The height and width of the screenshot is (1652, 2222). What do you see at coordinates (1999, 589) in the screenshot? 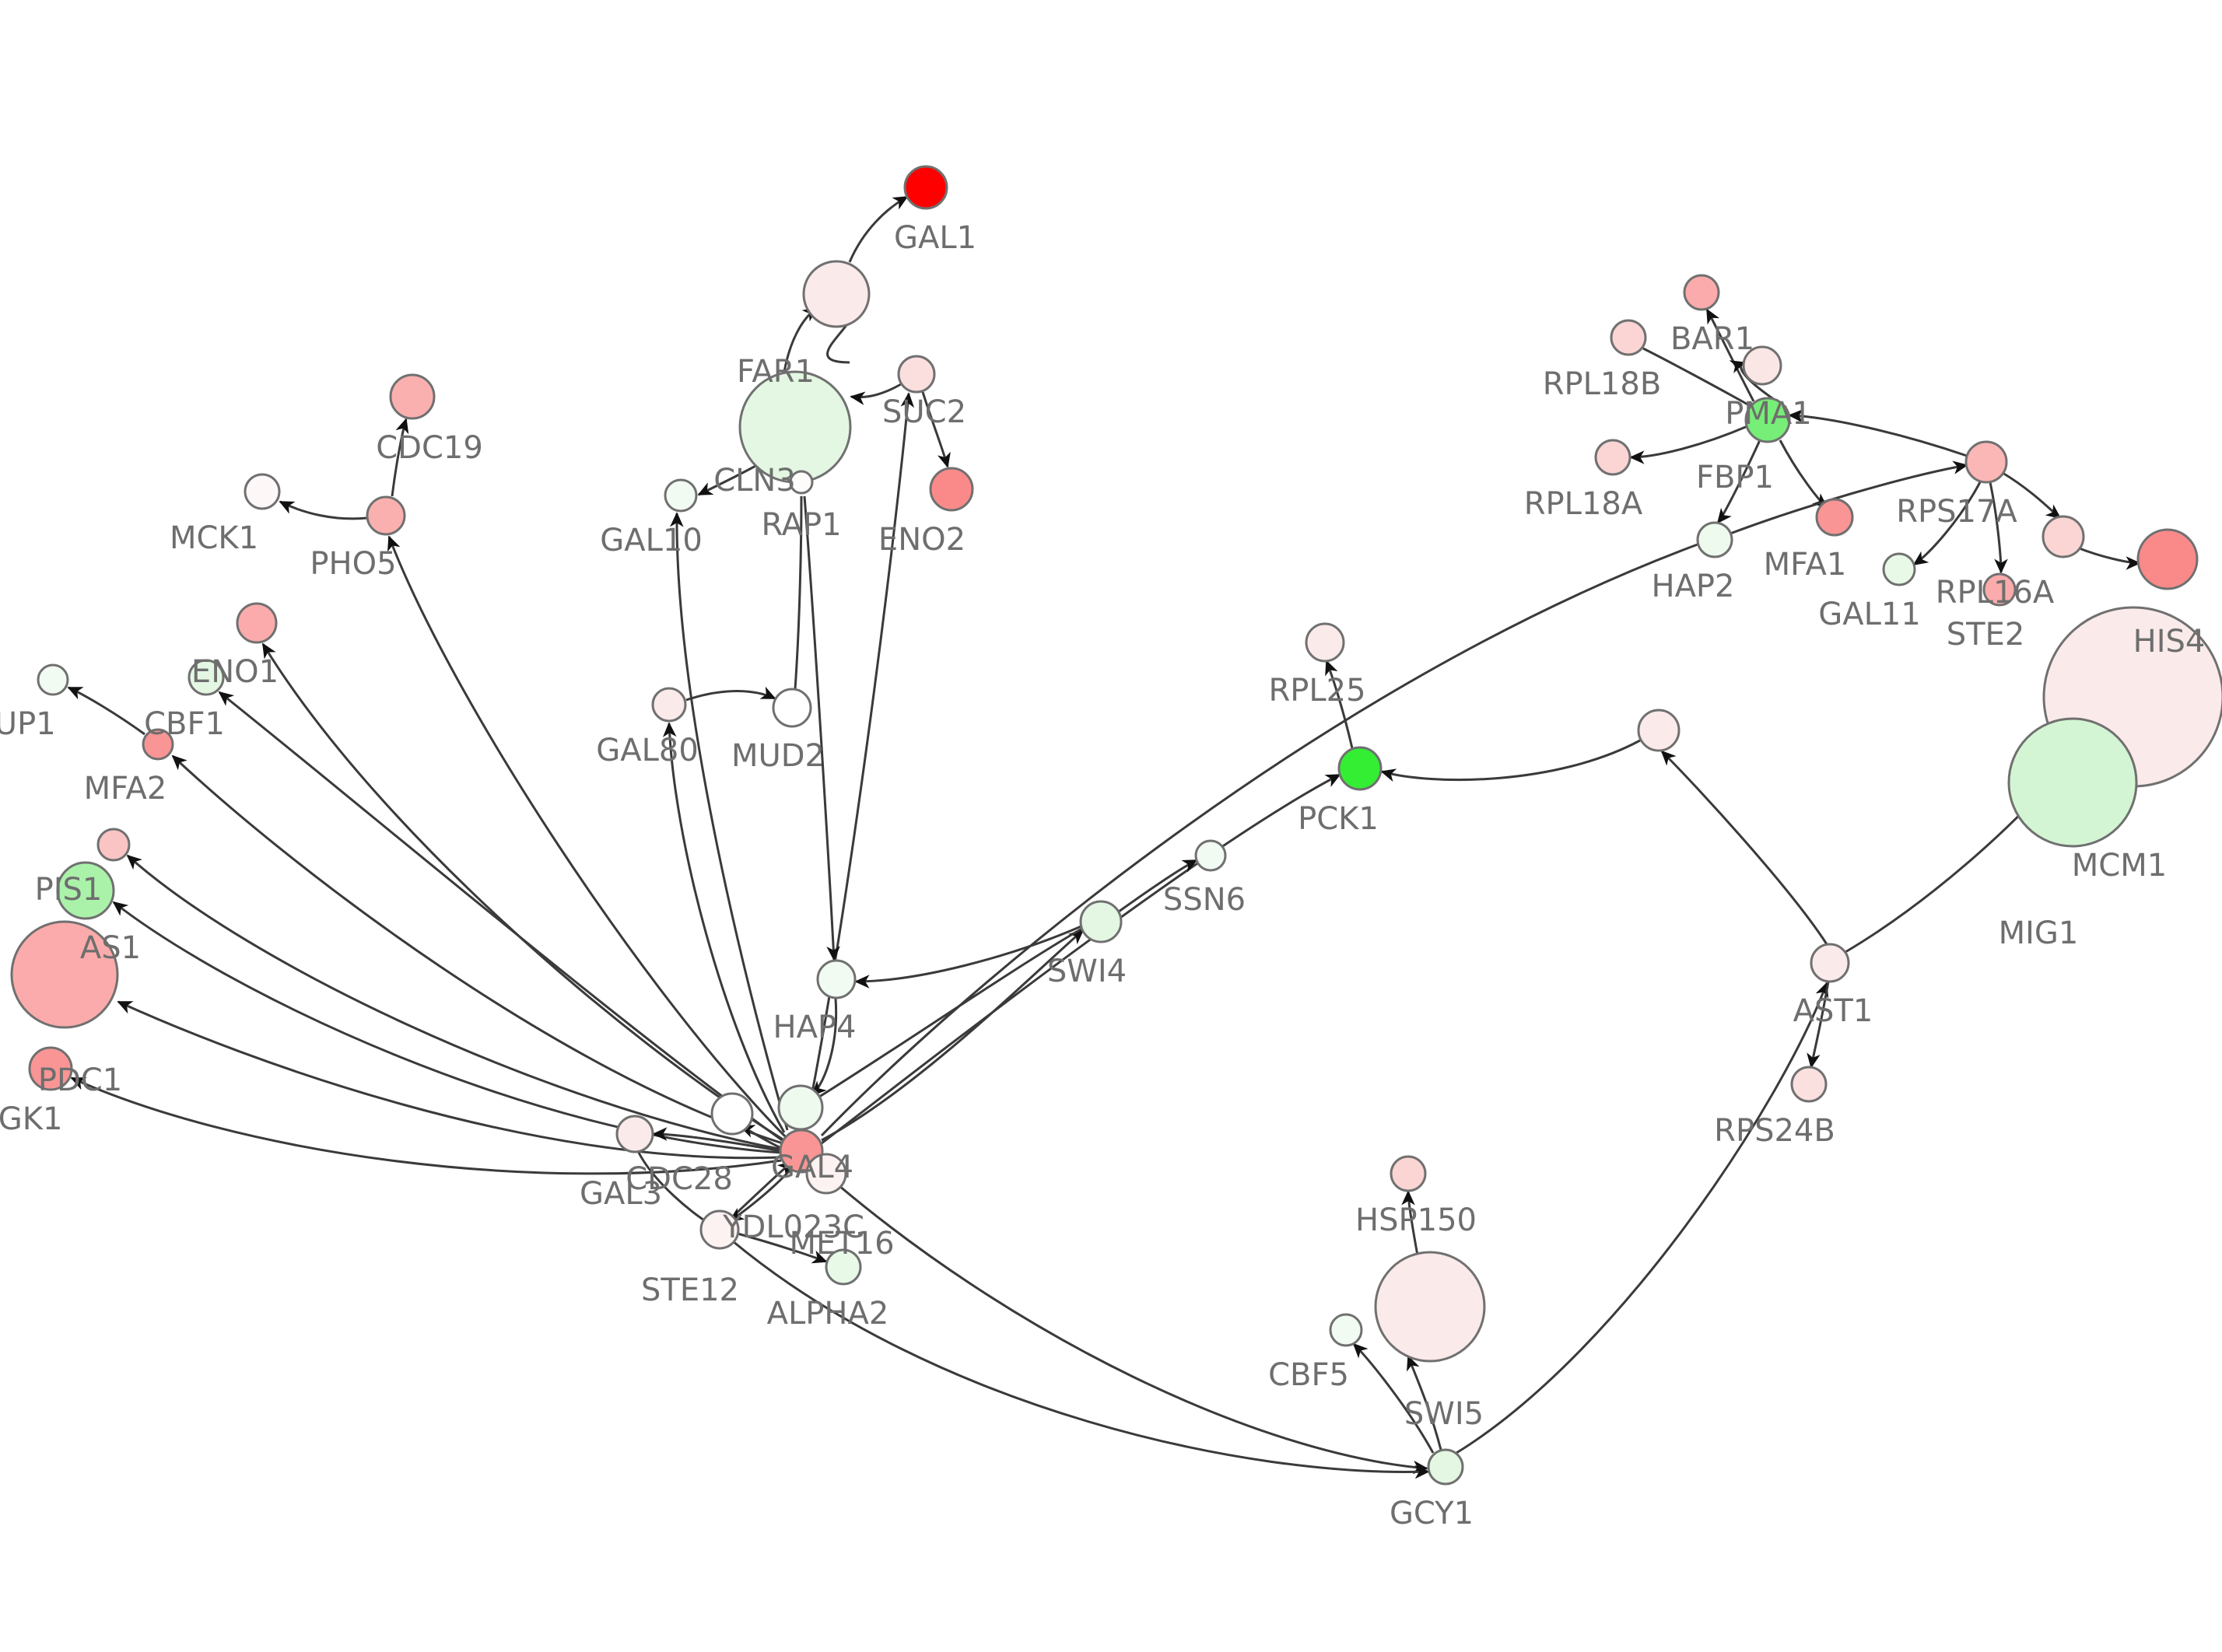
I see `node-ste2` at bounding box center [1999, 589].